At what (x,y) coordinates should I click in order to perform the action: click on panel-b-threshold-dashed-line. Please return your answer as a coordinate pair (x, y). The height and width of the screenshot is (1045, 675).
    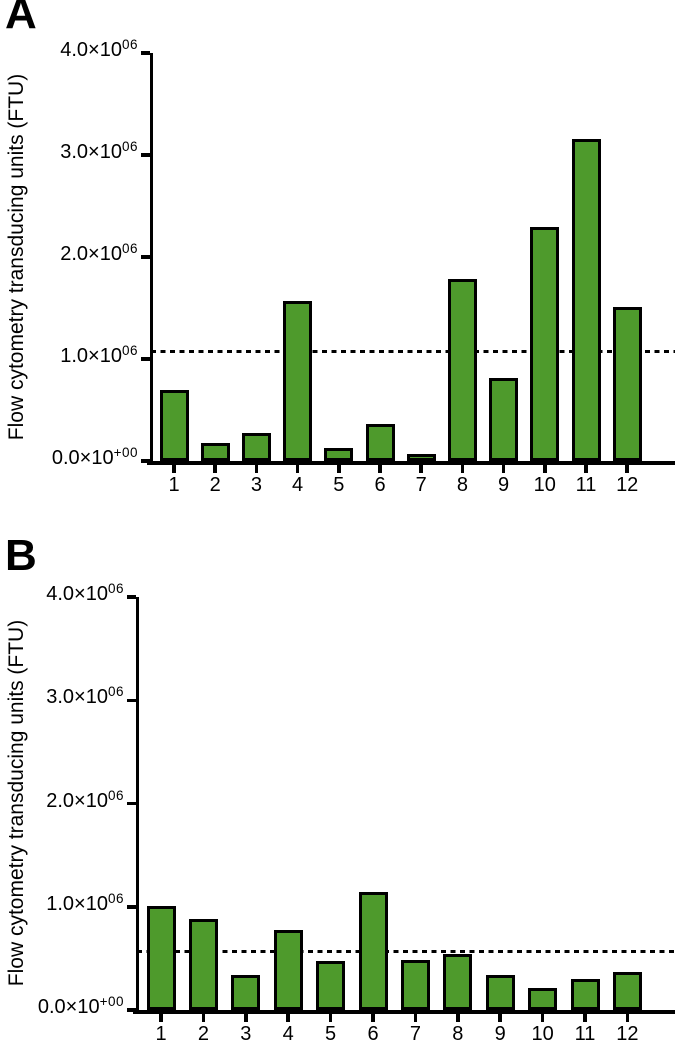
    Looking at the image, I should click on (406, 951).